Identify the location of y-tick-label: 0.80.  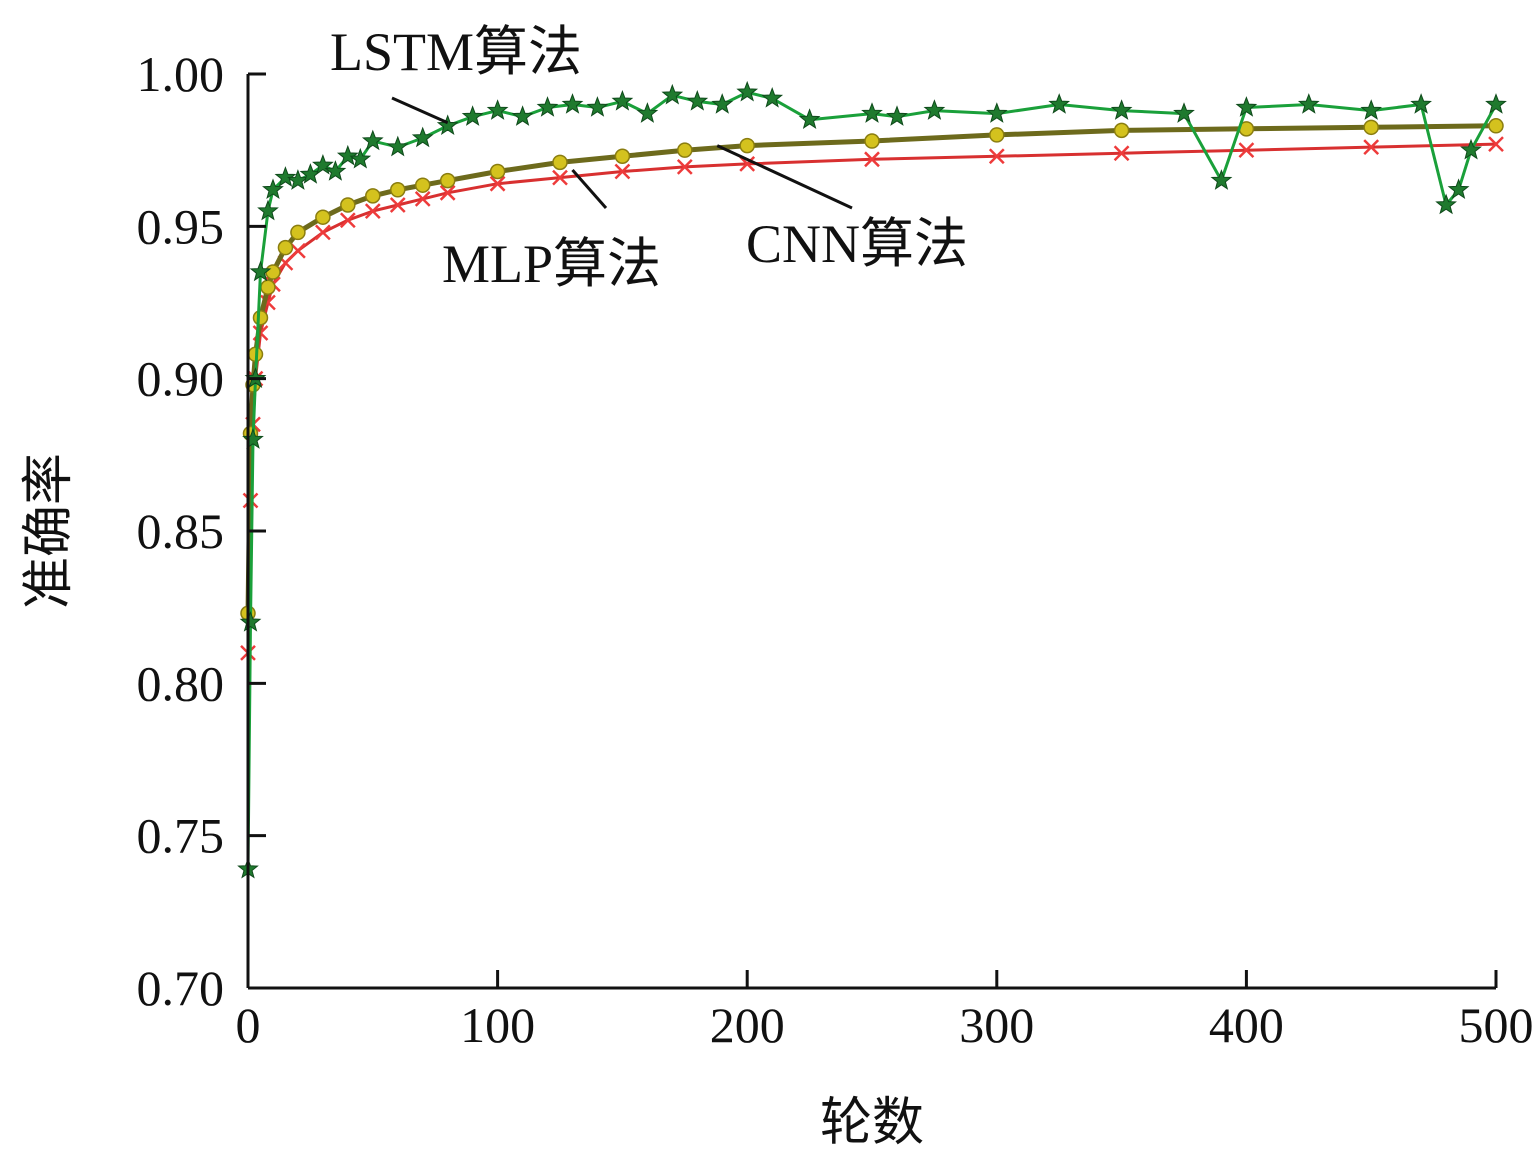
(181, 683).